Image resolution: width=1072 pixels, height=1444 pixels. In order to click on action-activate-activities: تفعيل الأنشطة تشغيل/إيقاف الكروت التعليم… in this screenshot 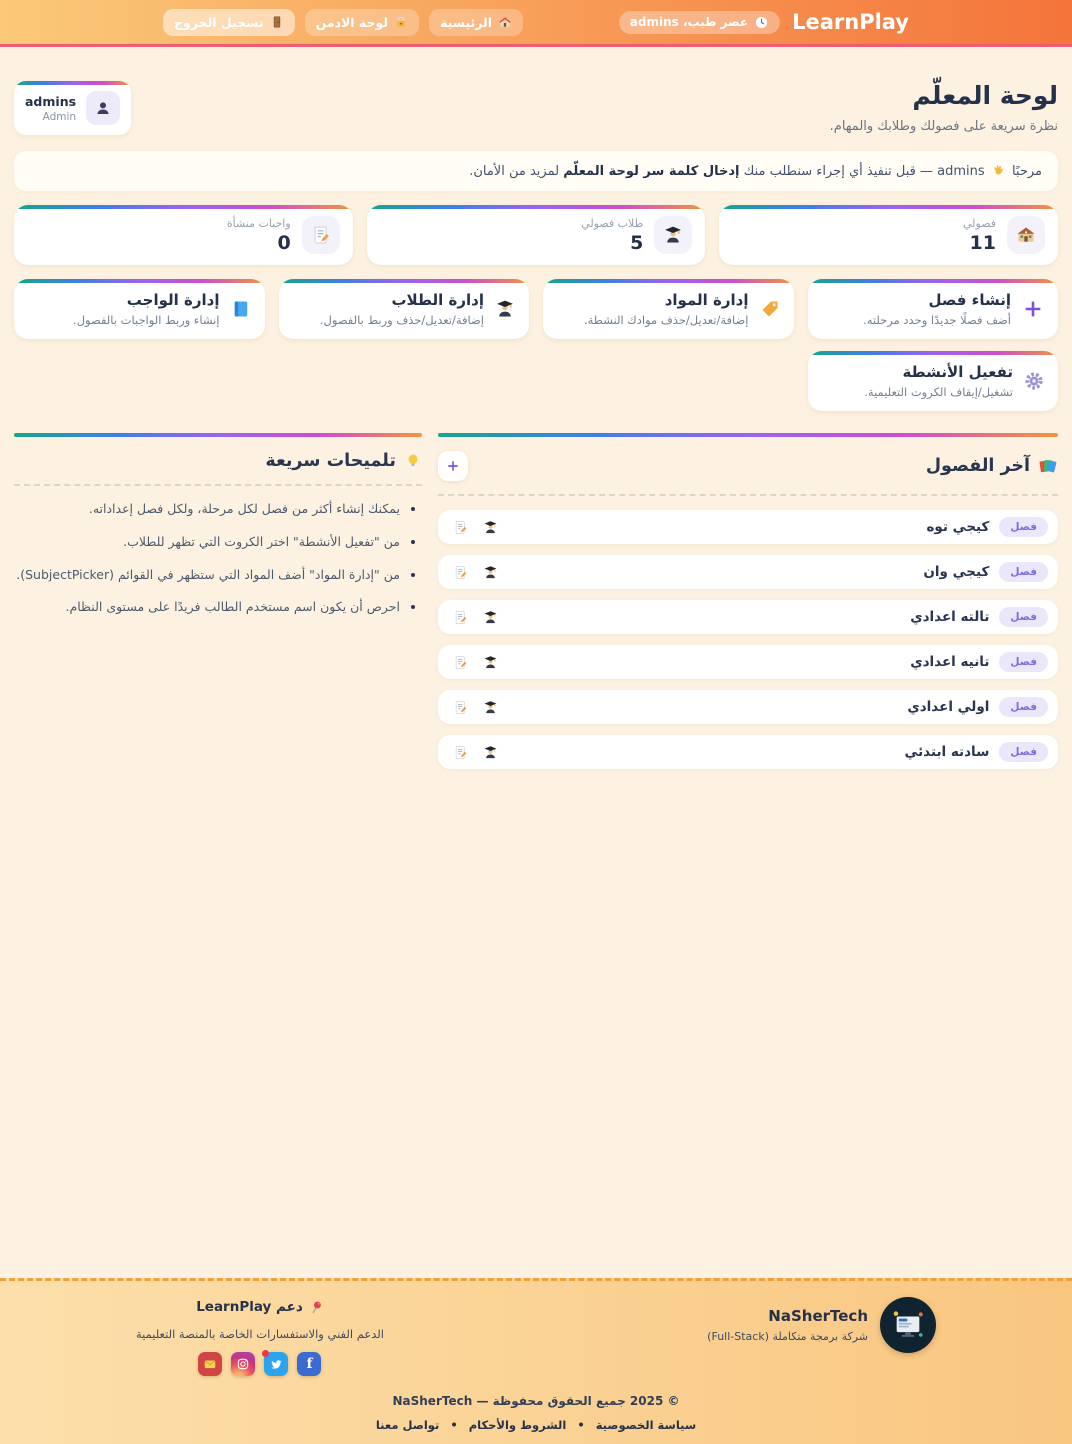, I will do `click(932, 381)`.